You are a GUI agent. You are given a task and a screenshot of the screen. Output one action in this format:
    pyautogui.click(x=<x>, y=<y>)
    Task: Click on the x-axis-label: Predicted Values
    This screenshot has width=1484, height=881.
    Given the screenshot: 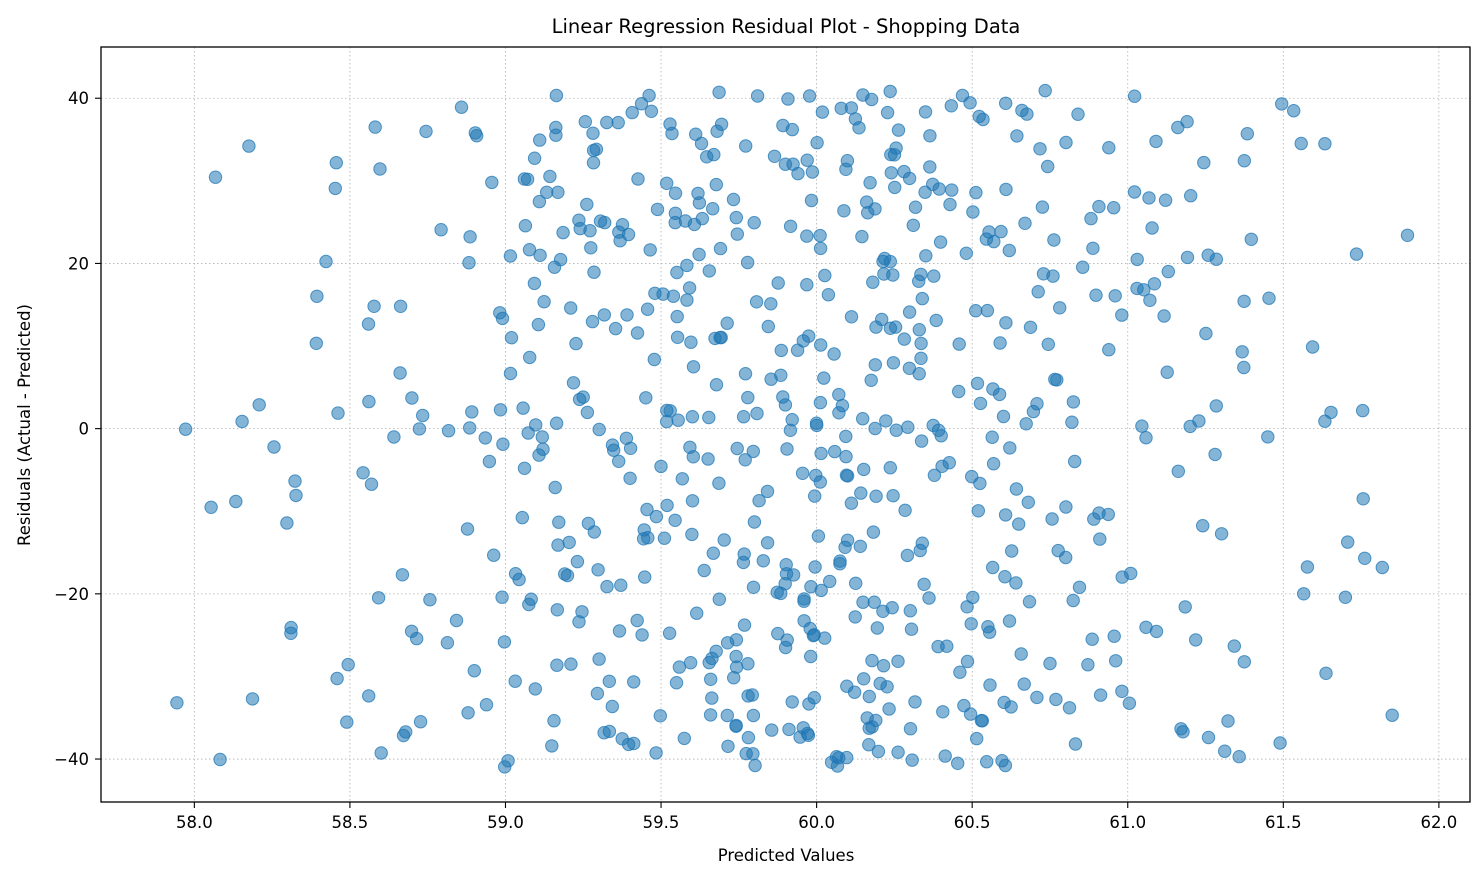 What is the action you would take?
    pyautogui.click(x=786, y=855)
    